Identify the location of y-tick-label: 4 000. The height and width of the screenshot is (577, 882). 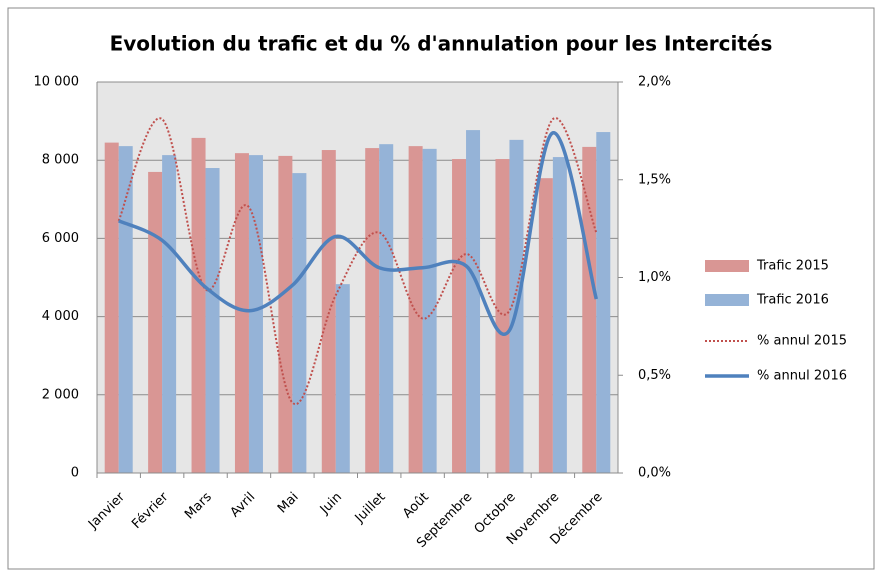
(60, 316).